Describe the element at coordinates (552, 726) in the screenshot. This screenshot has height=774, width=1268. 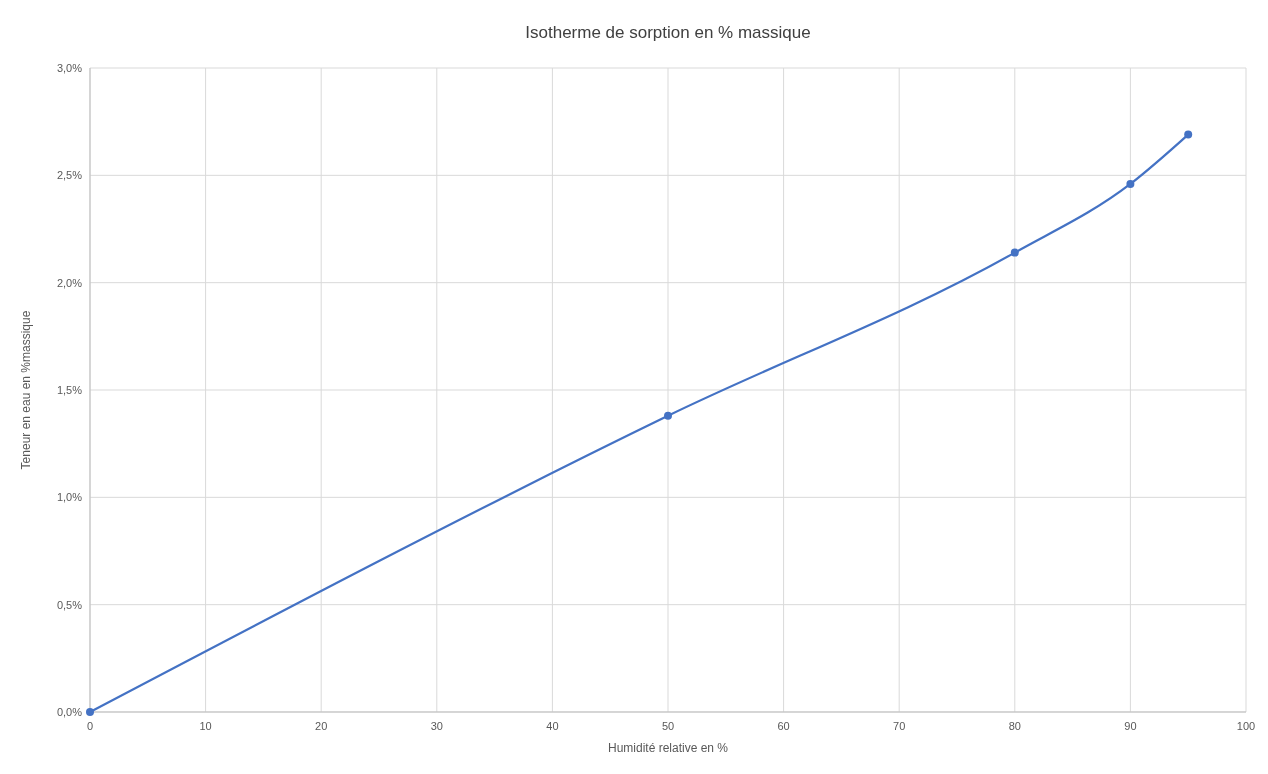
I see `x-tick-label: 40` at that location.